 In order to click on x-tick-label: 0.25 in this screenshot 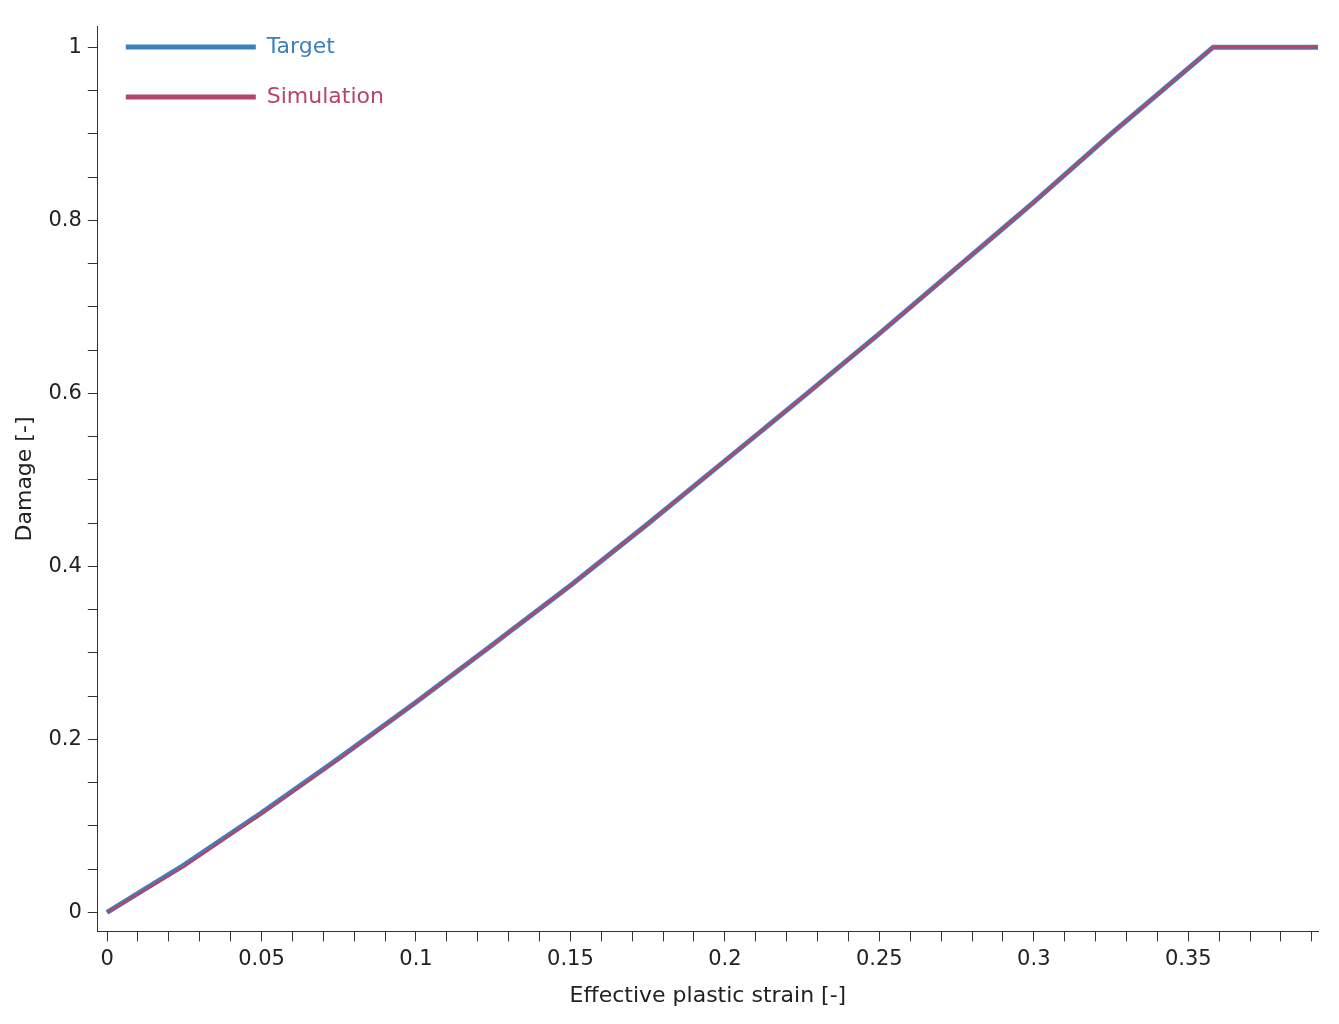, I will do `click(879, 958)`.